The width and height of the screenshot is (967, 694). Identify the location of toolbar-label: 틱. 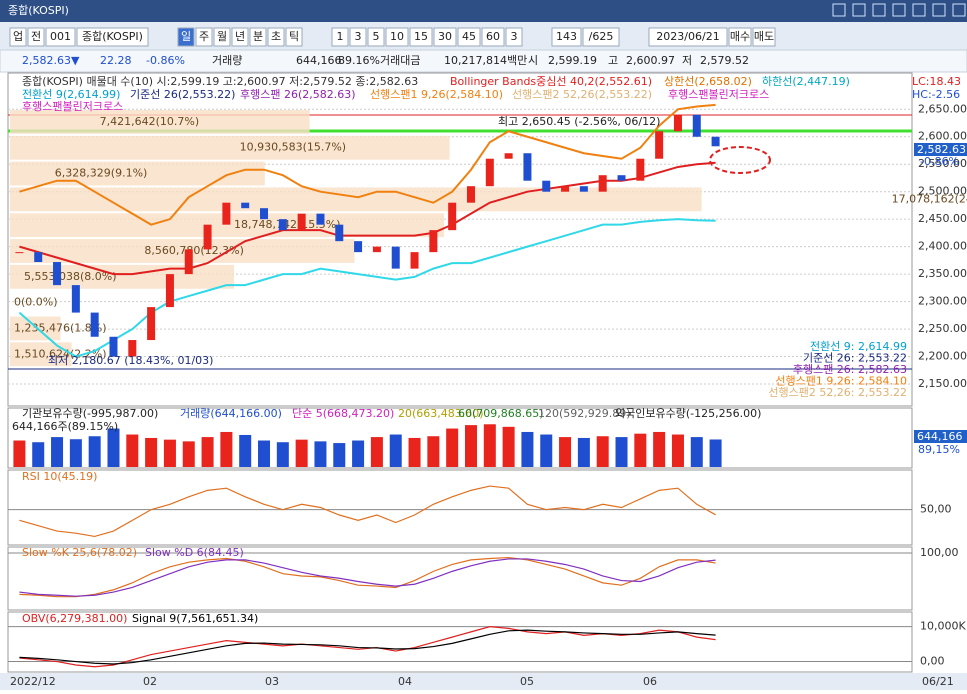
(294, 36).